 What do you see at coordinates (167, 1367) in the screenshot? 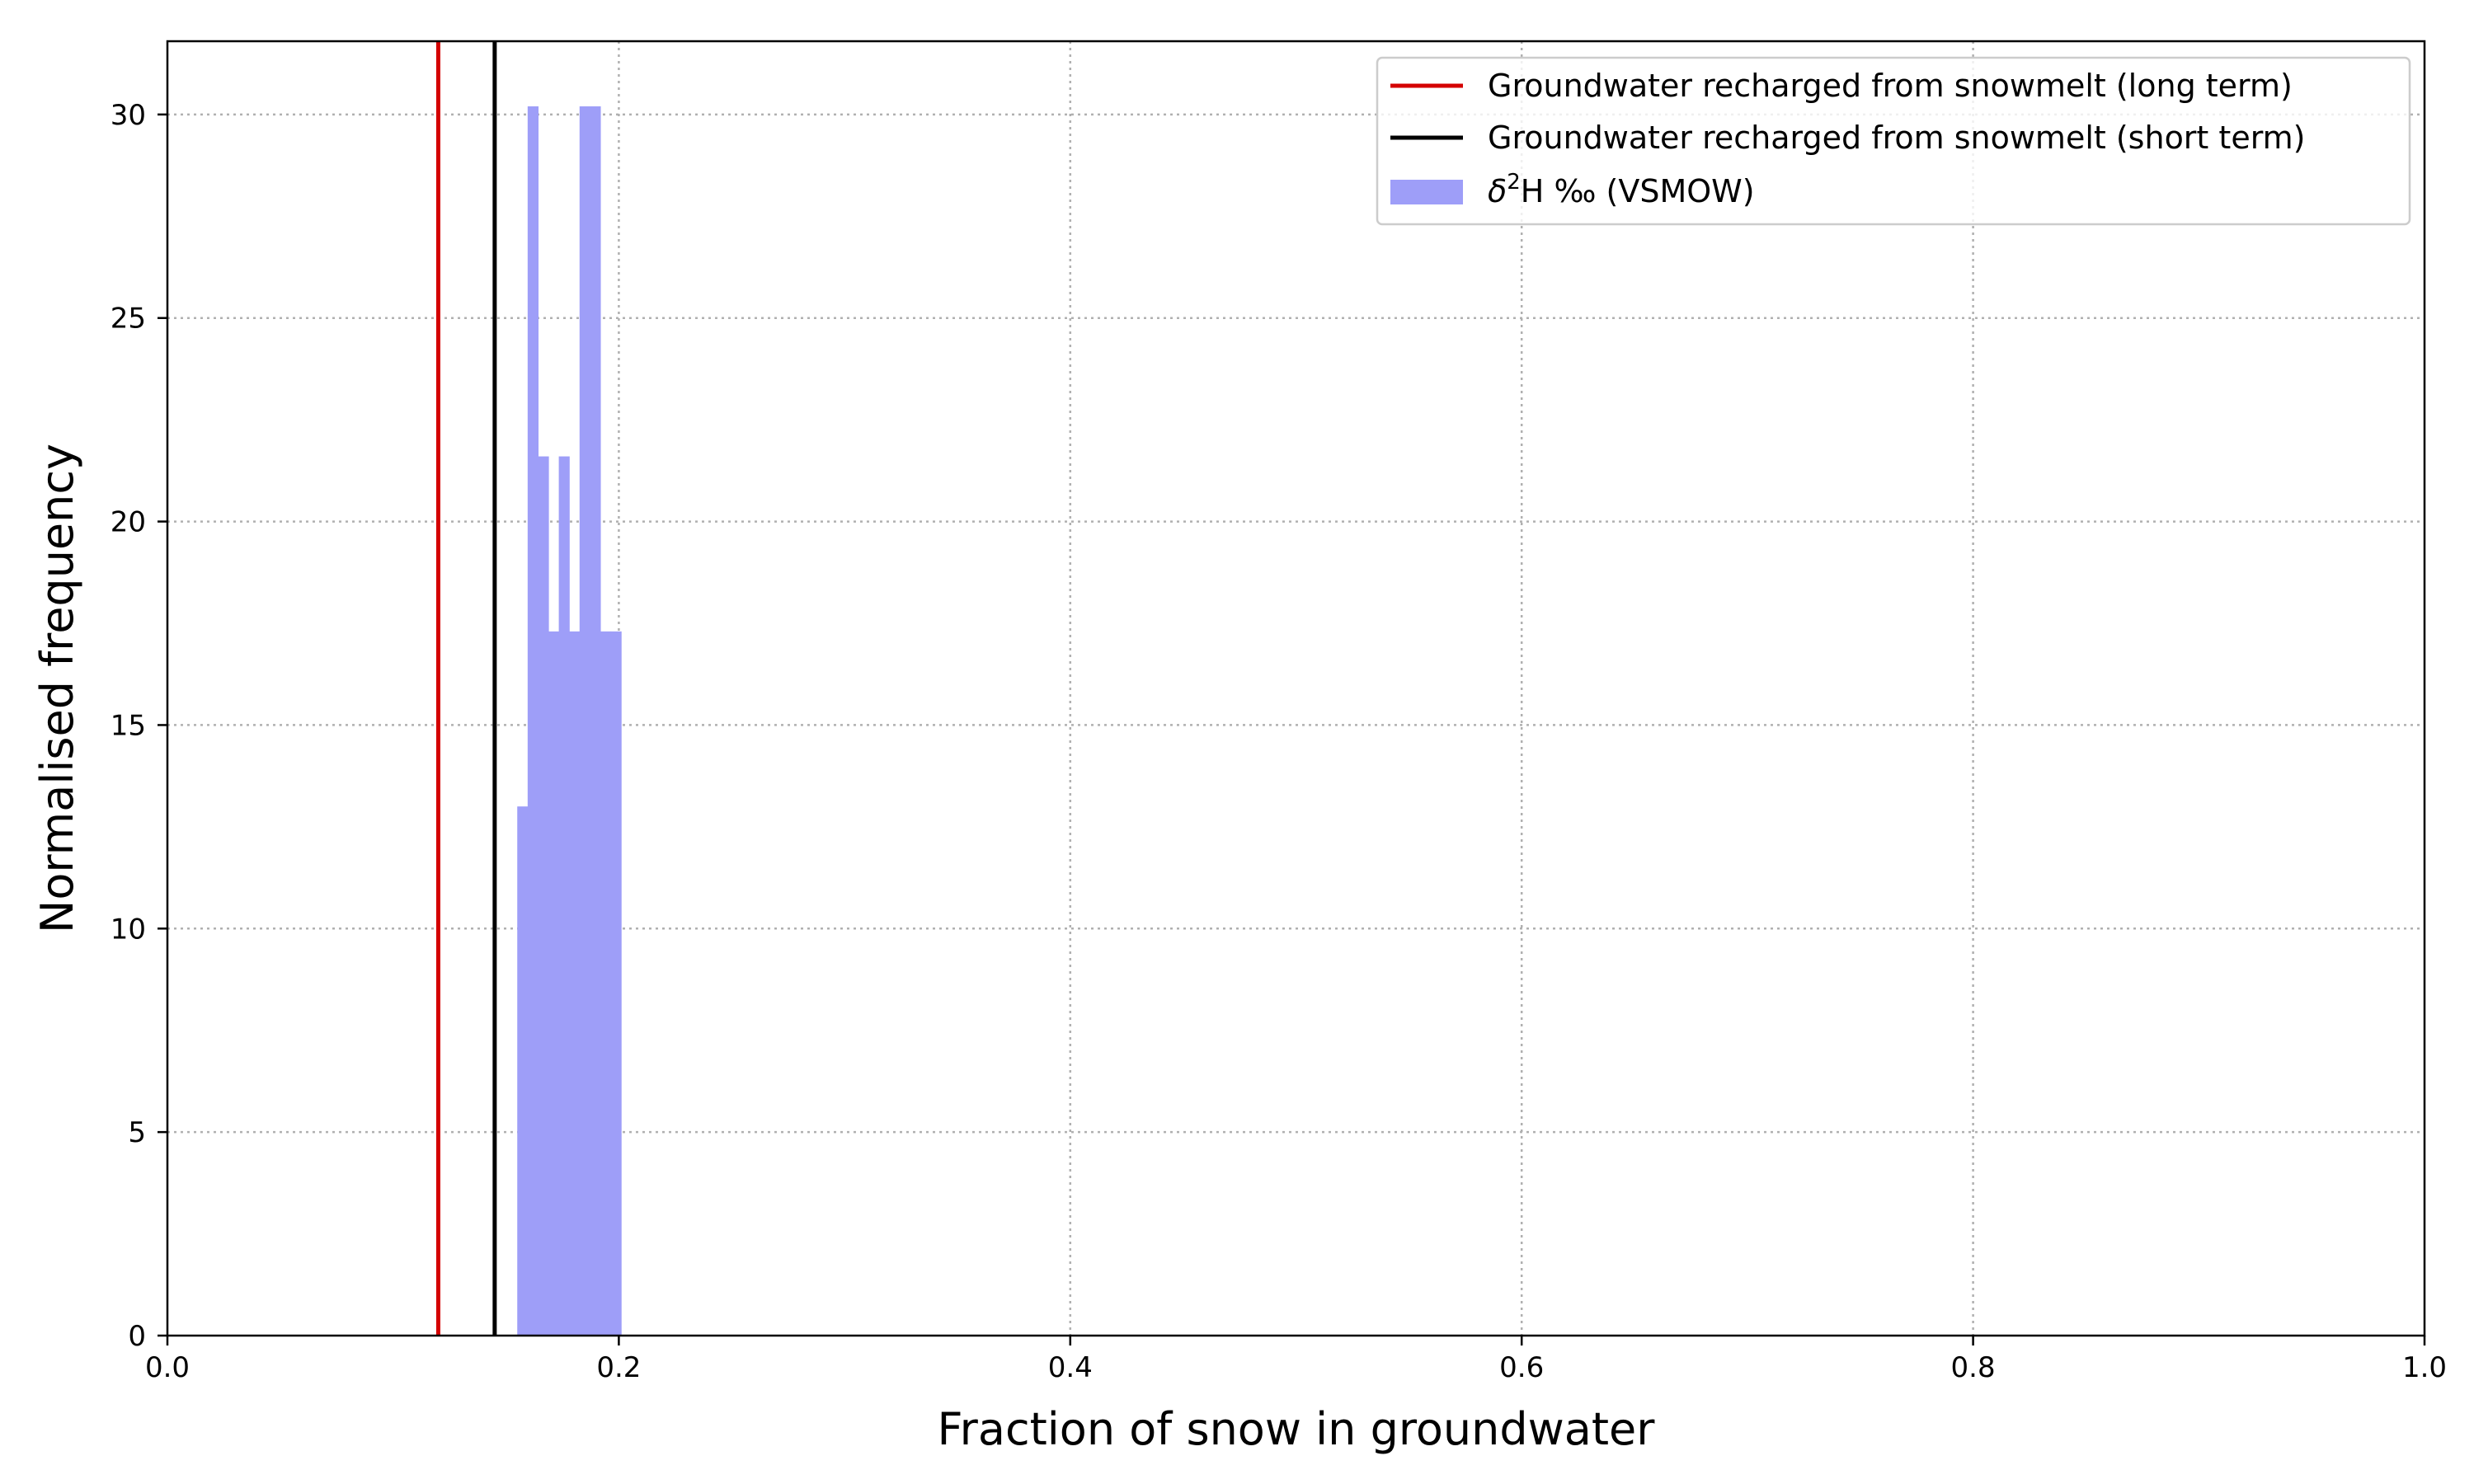
I see `x-tick-label: 0.0` at bounding box center [167, 1367].